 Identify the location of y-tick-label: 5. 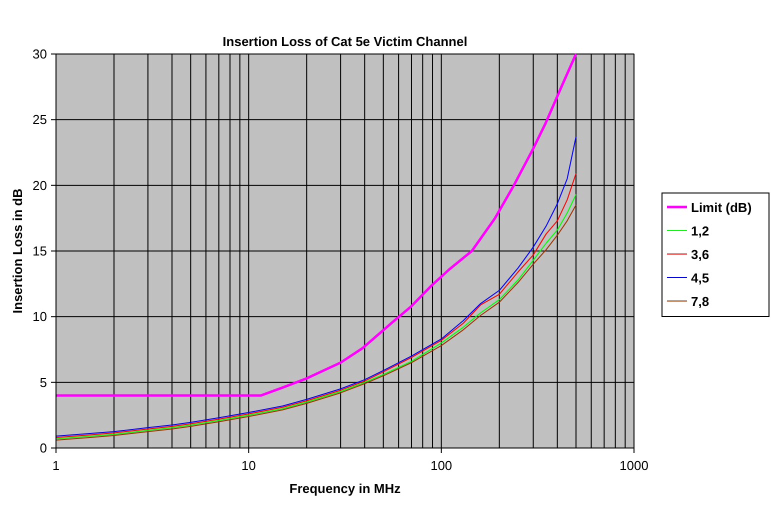
(43, 382).